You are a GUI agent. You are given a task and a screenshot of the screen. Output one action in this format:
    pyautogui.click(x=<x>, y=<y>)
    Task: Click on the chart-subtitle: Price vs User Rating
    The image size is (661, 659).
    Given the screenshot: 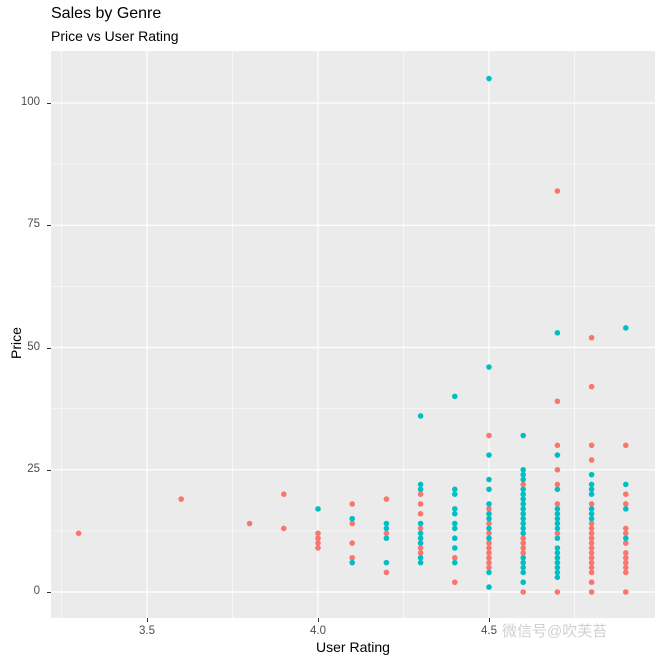 What is the action you would take?
    pyautogui.click(x=115, y=36)
    